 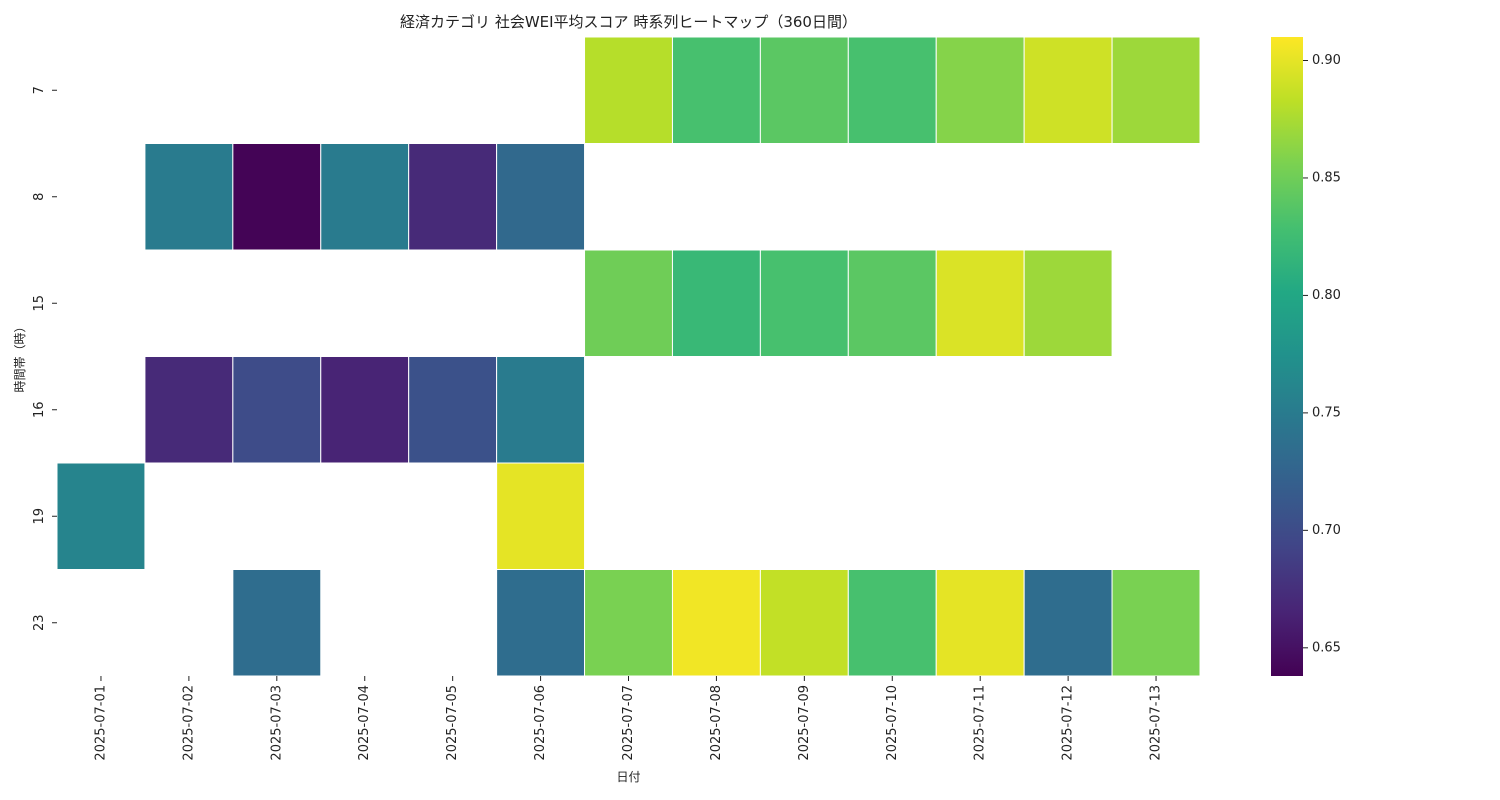 What do you see at coordinates (39, 90) in the screenshot?
I see `y-tick-label: 7` at bounding box center [39, 90].